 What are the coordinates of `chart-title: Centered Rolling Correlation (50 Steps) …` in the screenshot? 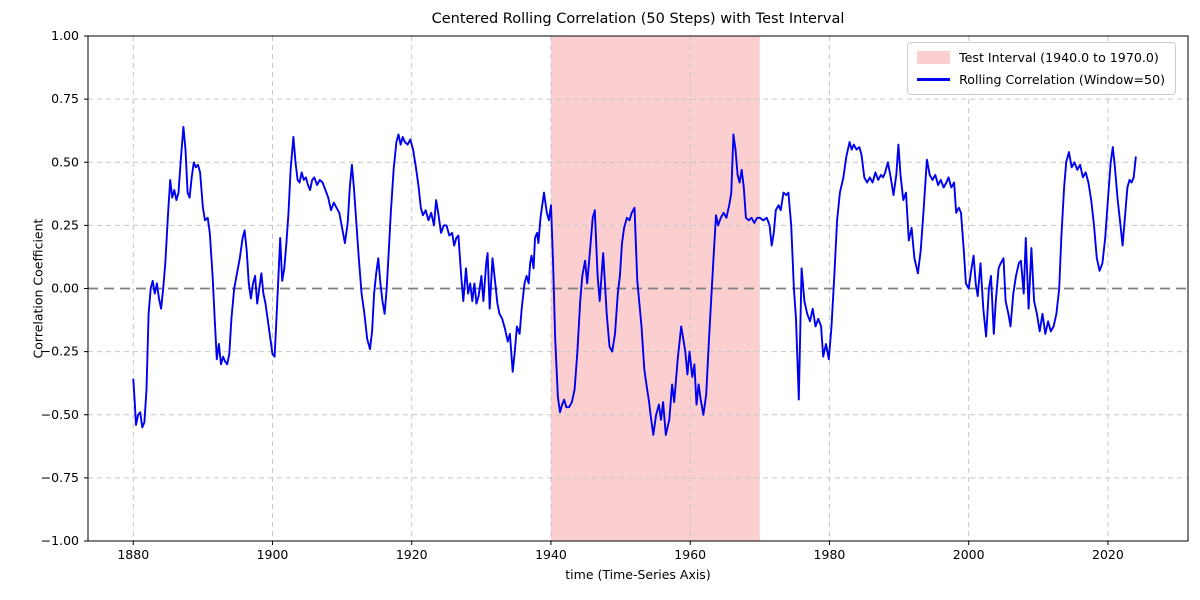 It's located at (638, 19).